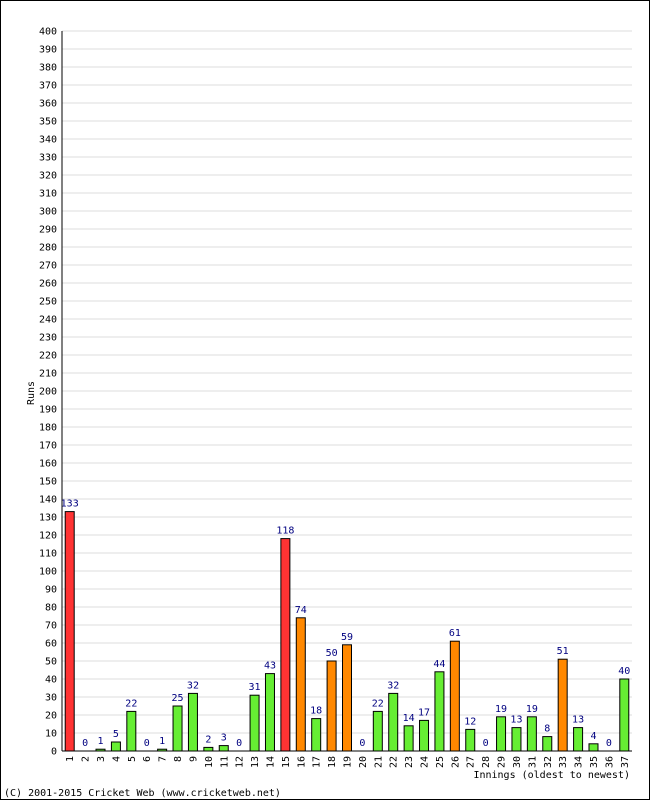  What do you see at coordinates (393, 685) in the screenshot?
I see `data-label: 32` at bounding box center [393, 685].